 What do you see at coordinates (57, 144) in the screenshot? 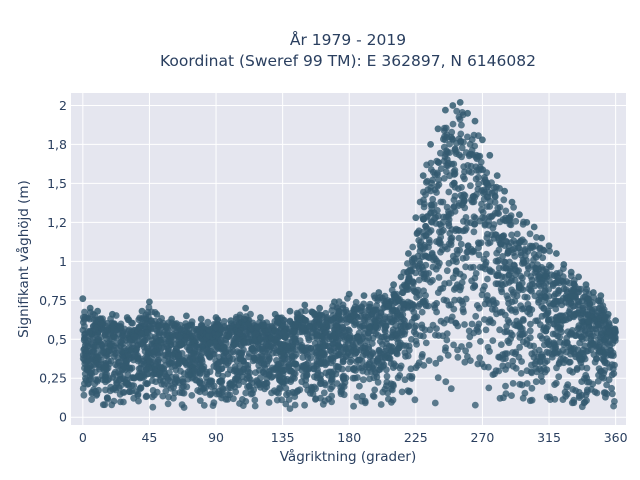
I see `y-tick-label: 1,8` at bounding box center [57, 144].